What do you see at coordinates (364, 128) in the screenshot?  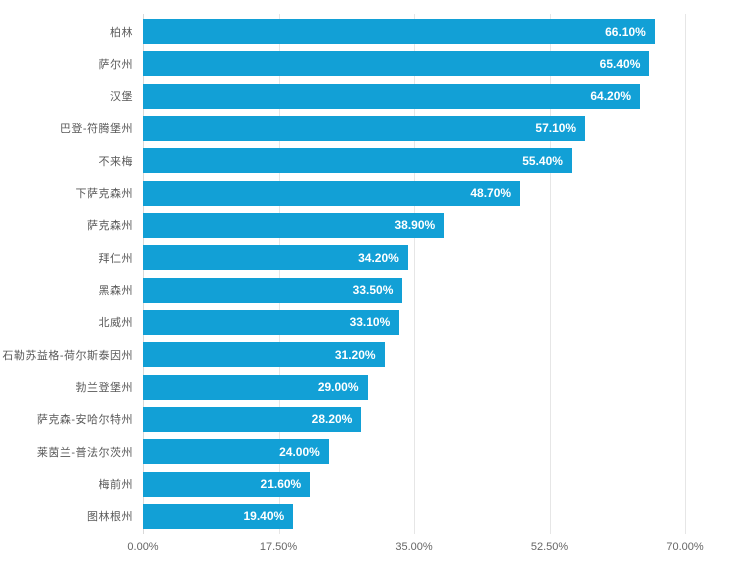 I see `bar: 57.10%` at bounding box center [364, 128].